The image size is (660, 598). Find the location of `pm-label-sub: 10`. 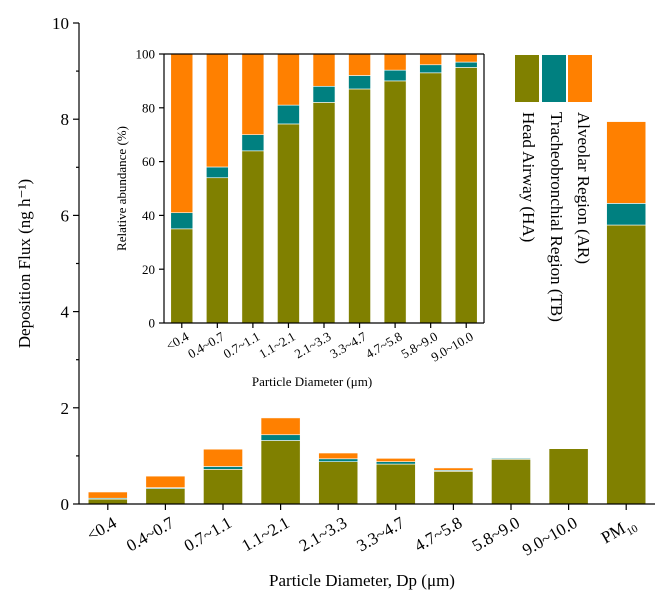

pm-label-sub: 10 is located at coordinates (633, 530).